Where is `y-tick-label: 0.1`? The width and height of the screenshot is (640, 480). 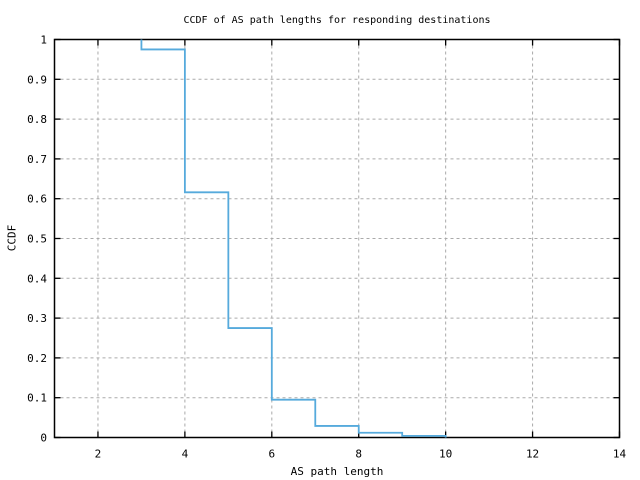
y-tick-label: 0.1 is located at coordinates (37, 398).